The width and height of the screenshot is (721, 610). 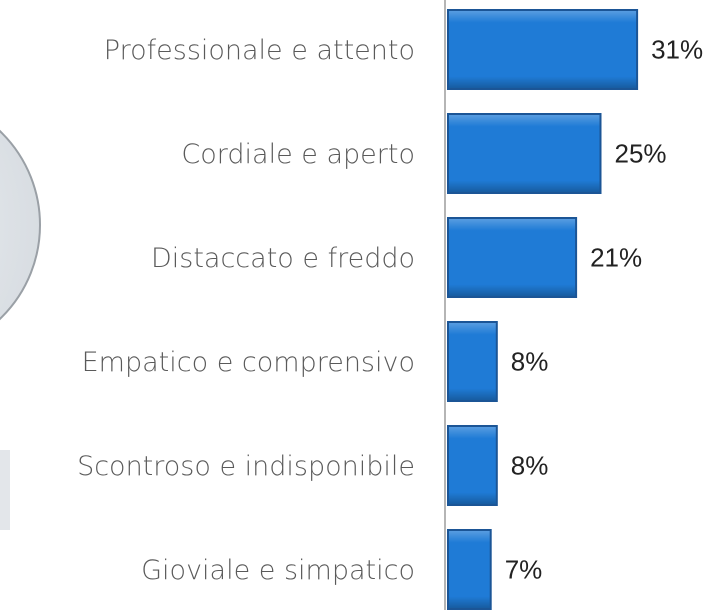 I want to click on value-label: 7%, so click(x=524, y=569).